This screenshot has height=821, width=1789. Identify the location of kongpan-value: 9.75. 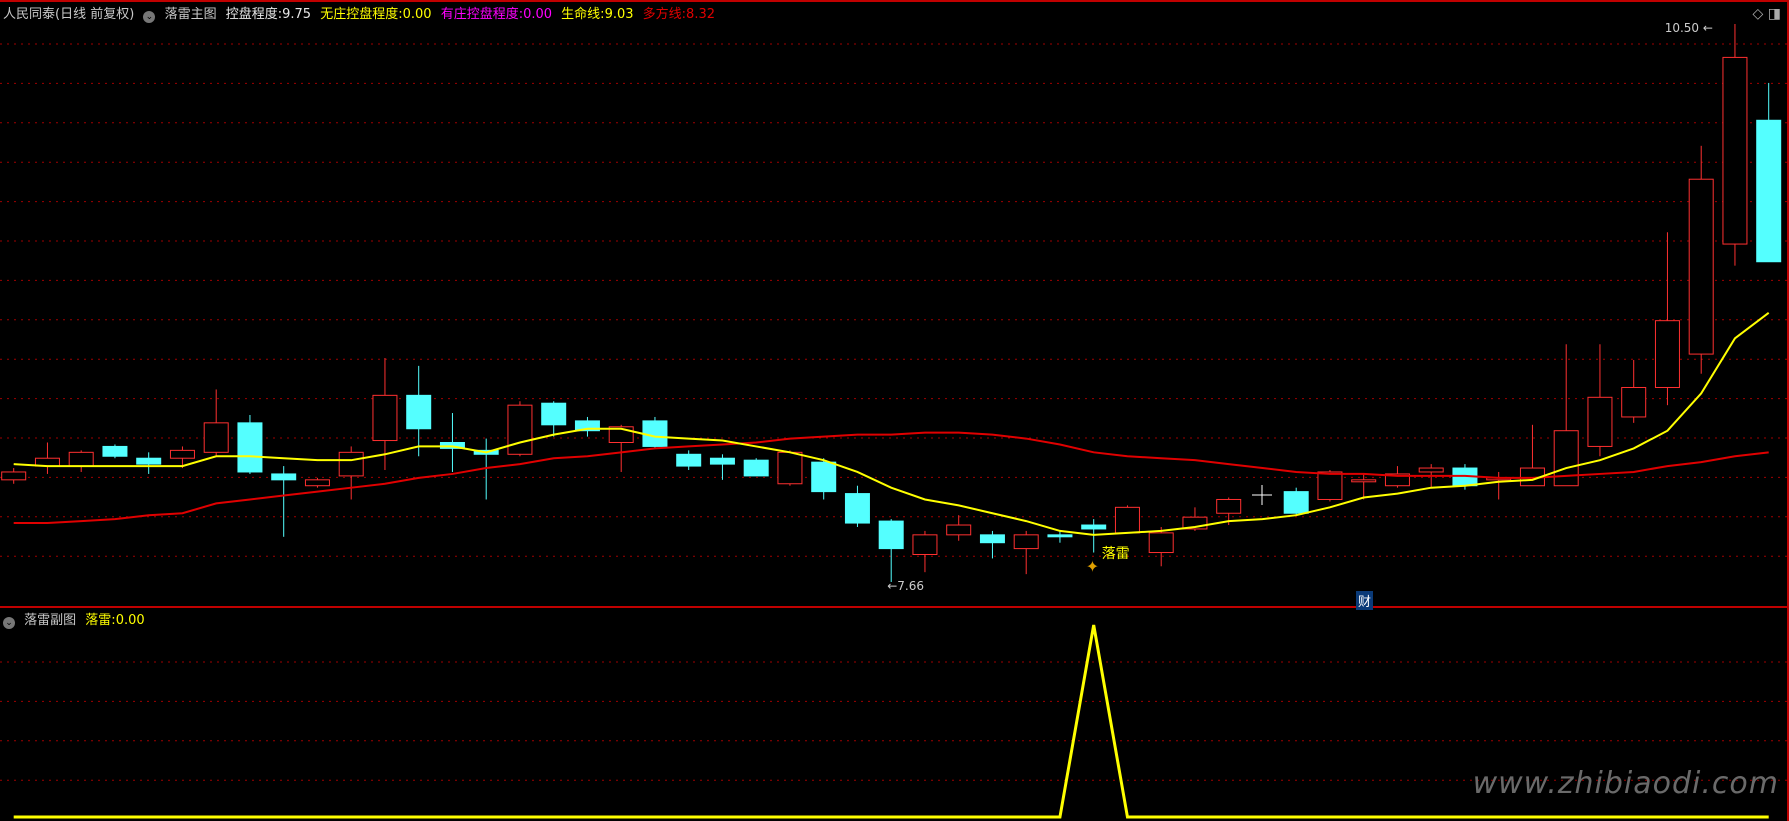
(297, 14).